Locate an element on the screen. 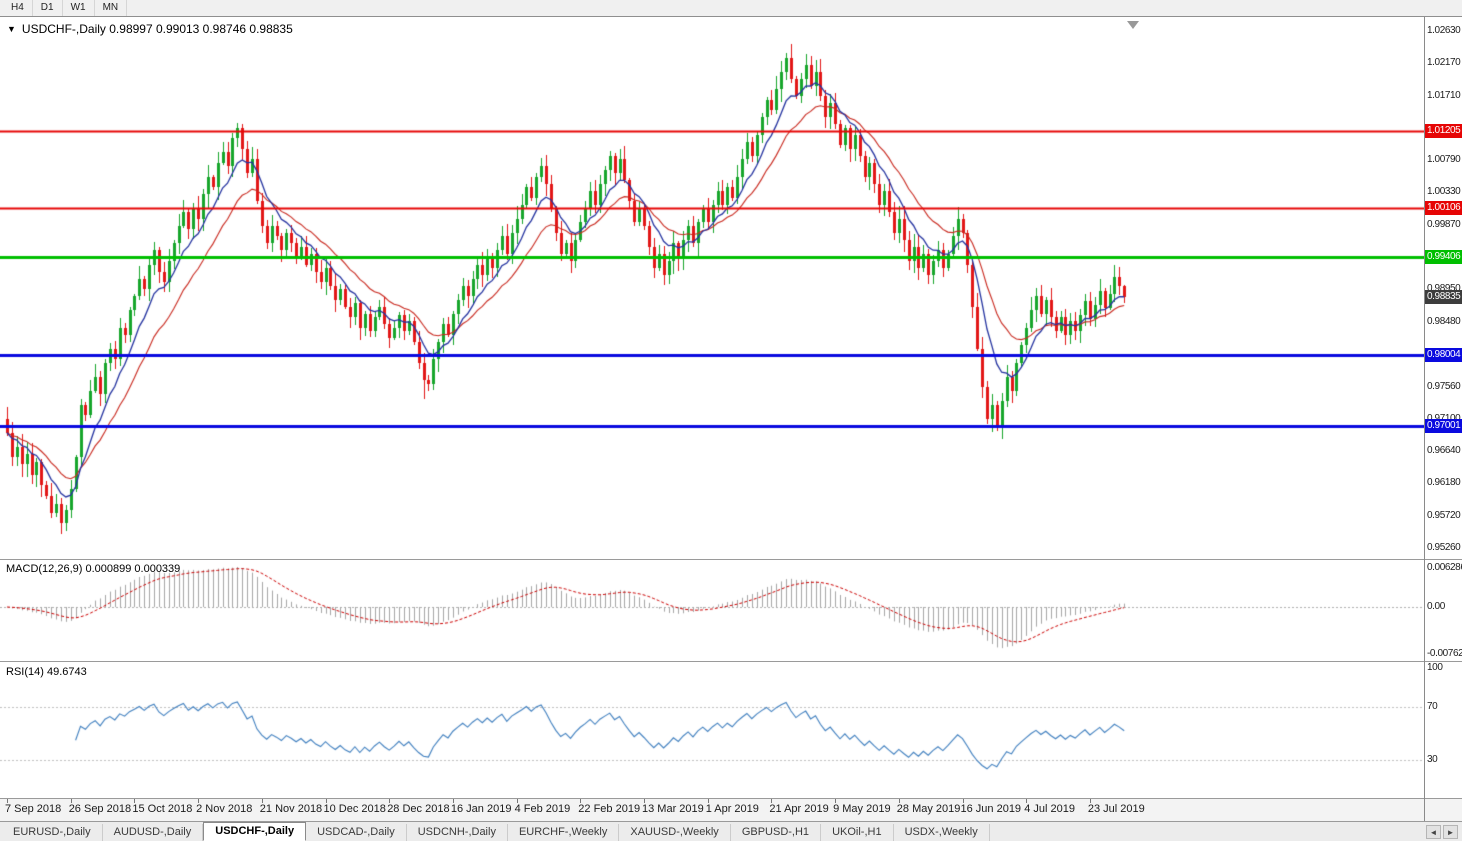 This screenshot has width=1462, height=841. timeframe-toolbar: H4 D1 W1 MN is located at coordinates (731, 8).